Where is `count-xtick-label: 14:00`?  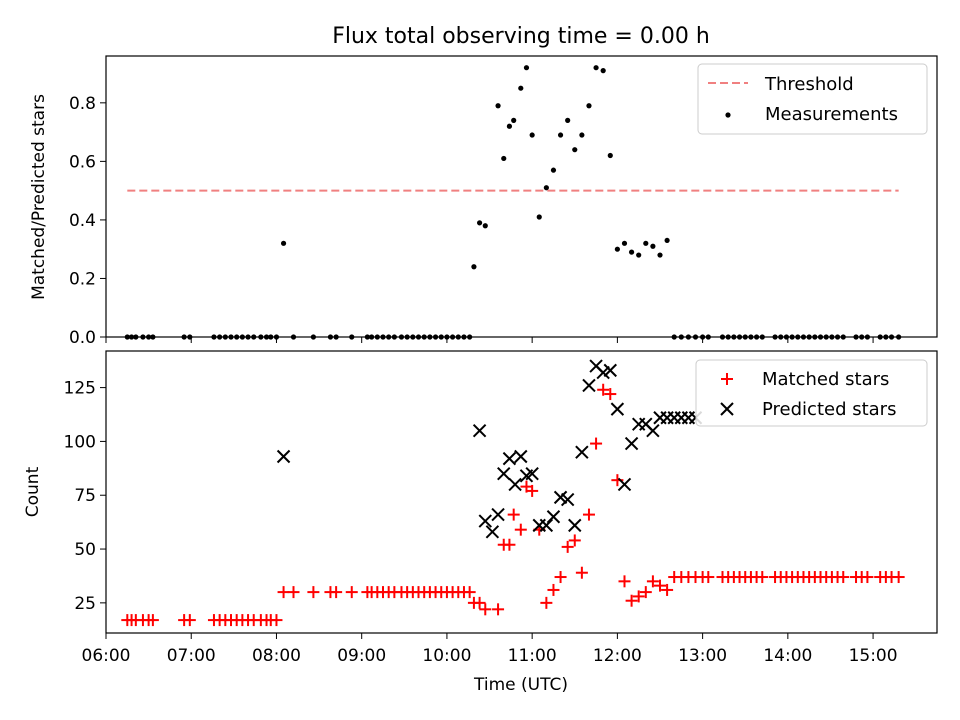
count-xtick-label: 14:00 is located at coordinates (787, 656).